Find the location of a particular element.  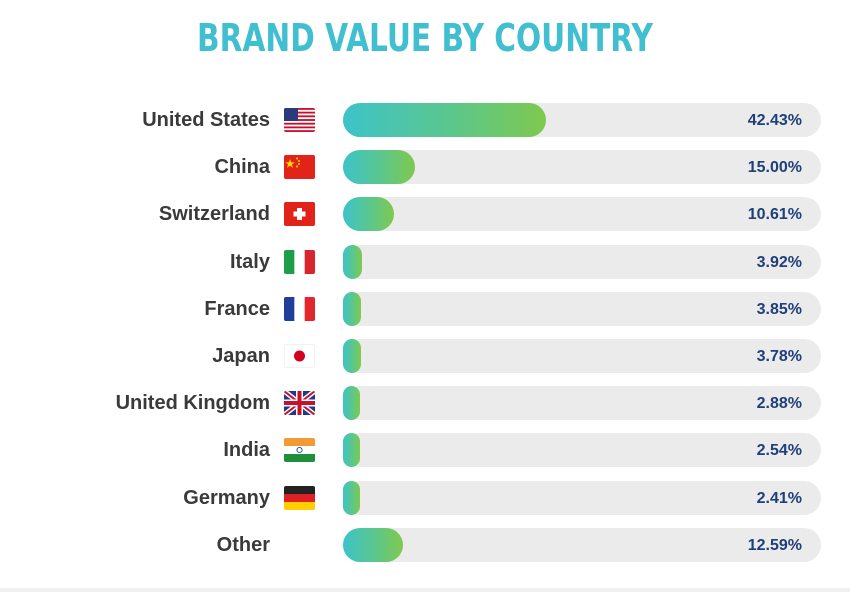

chart-title: BRAND VALUE BY COUNTRY is located at coordinates (425, 38).